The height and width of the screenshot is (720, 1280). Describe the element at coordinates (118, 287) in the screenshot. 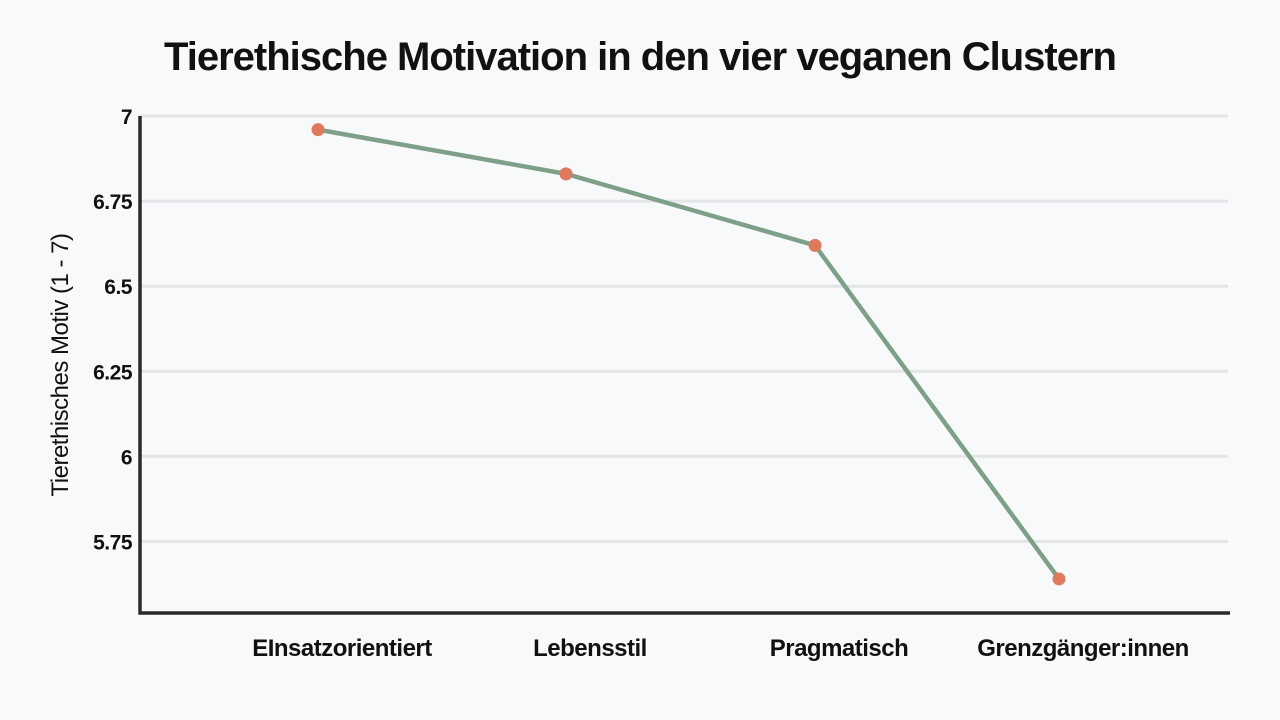

I see `y-tick-label: 6.5` at that location.